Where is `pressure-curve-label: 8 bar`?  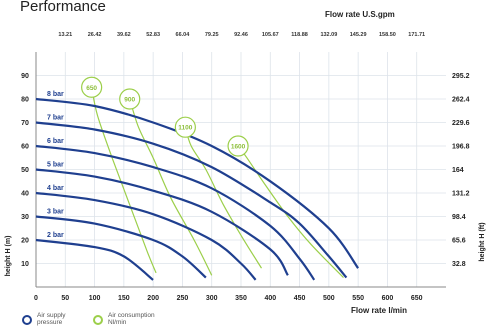 pressure-curve-label: 8 bar is located at coordinates (55, 94).